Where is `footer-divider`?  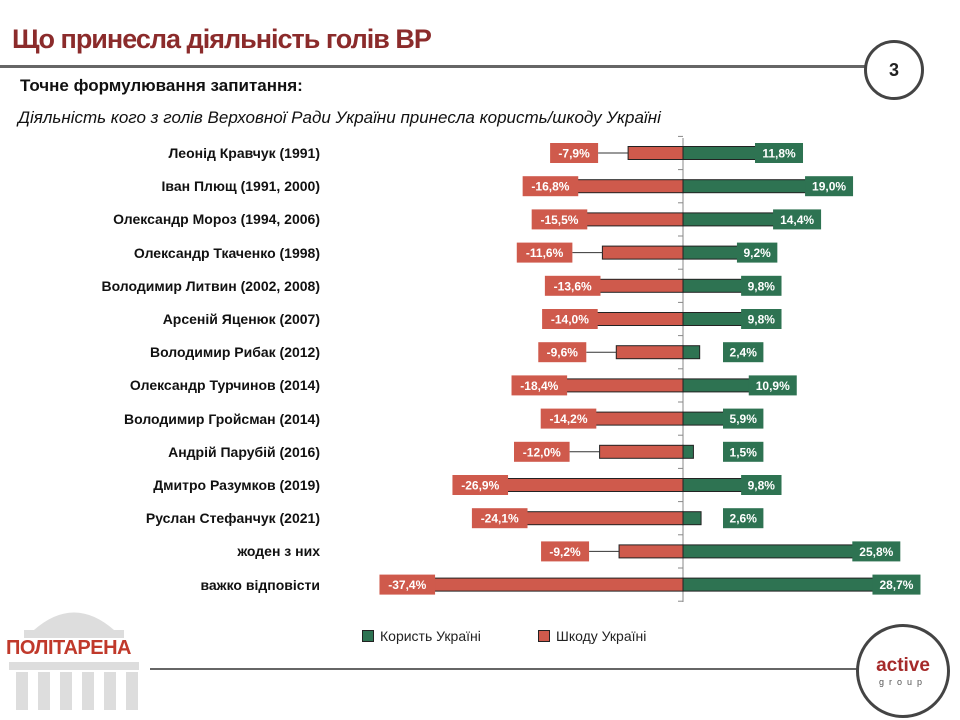 footer-divider is located at coordinates (504, 669).